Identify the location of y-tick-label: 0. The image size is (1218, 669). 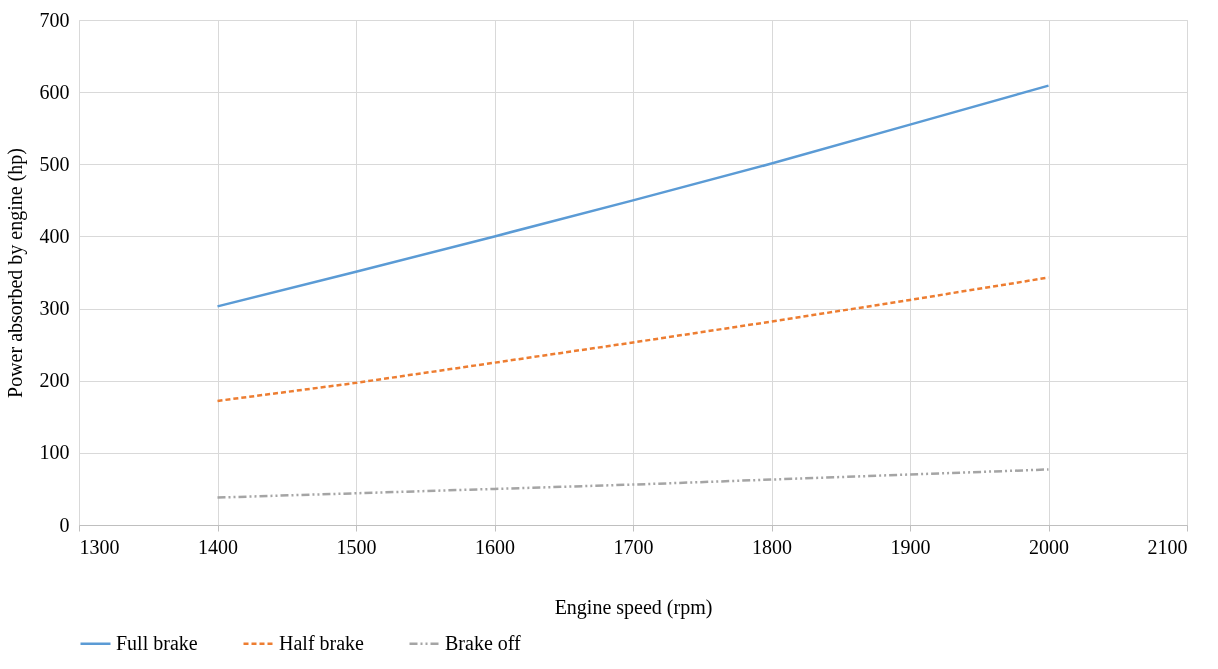
(64, 524).